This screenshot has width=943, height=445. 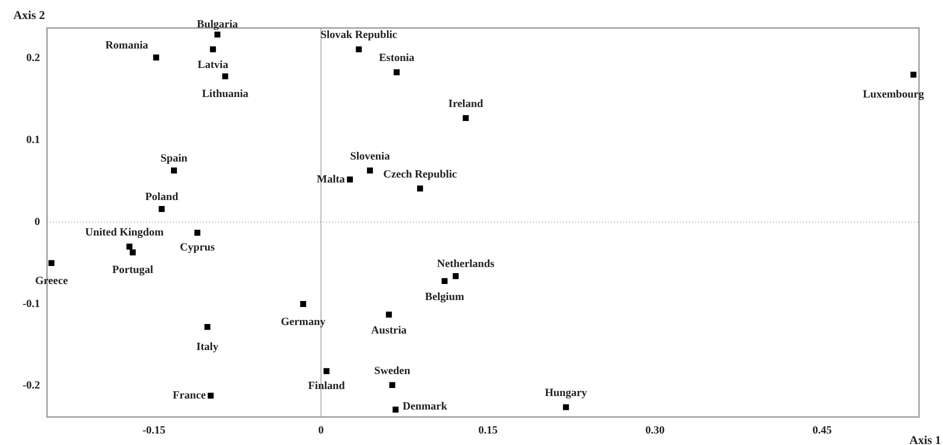 I want to click on annotation: Finland, so click(x=326, y=386).